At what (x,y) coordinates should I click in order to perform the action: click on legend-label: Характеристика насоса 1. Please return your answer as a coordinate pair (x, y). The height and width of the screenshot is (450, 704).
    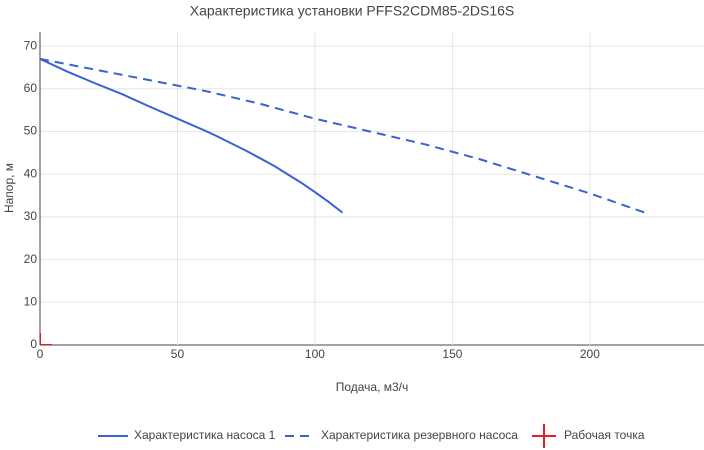
    Looking at the image, I should click on (205, 435).